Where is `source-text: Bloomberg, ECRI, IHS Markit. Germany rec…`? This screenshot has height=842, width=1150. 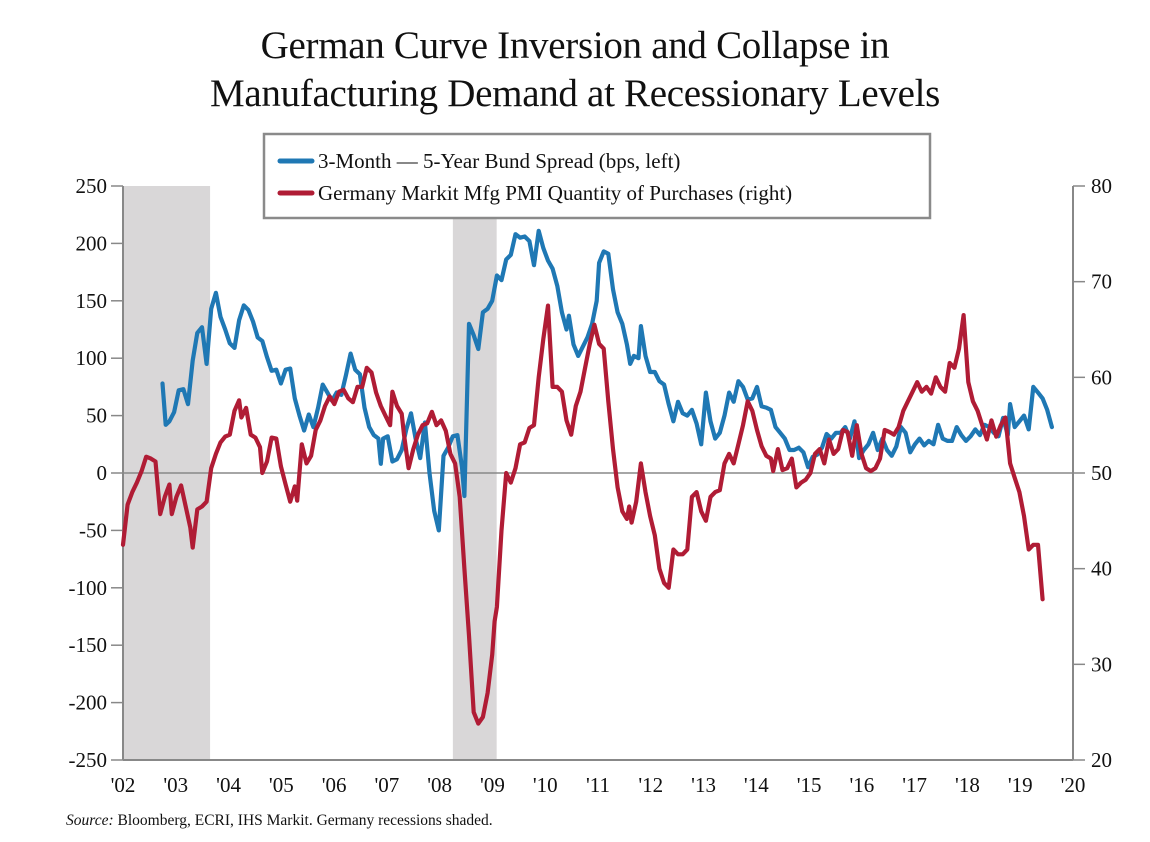 source-text: Bloomberg, ECRI, IHS Markit. Germany rec… is located at coordinates (303, 820).